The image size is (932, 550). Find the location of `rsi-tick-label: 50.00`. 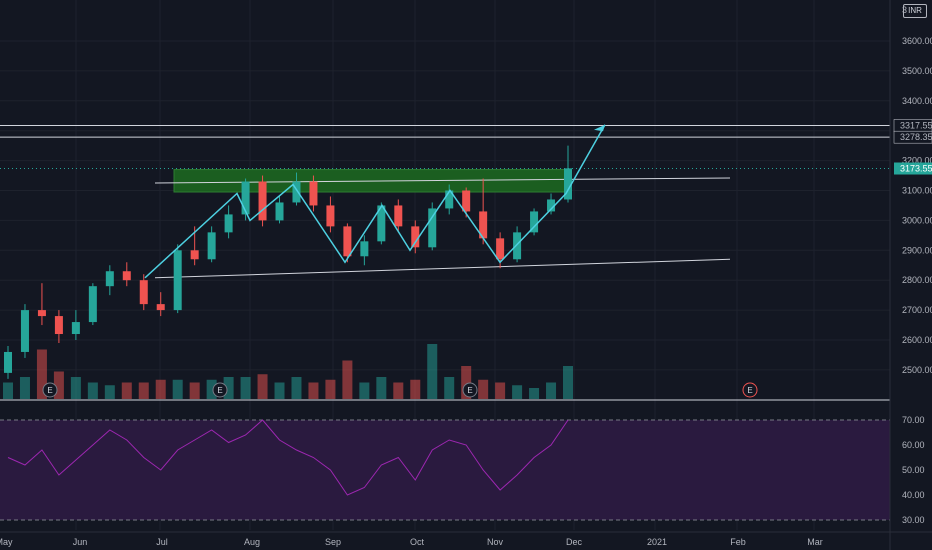

rsi-tick-label: 50.00 is located at coordinates (913, 470).